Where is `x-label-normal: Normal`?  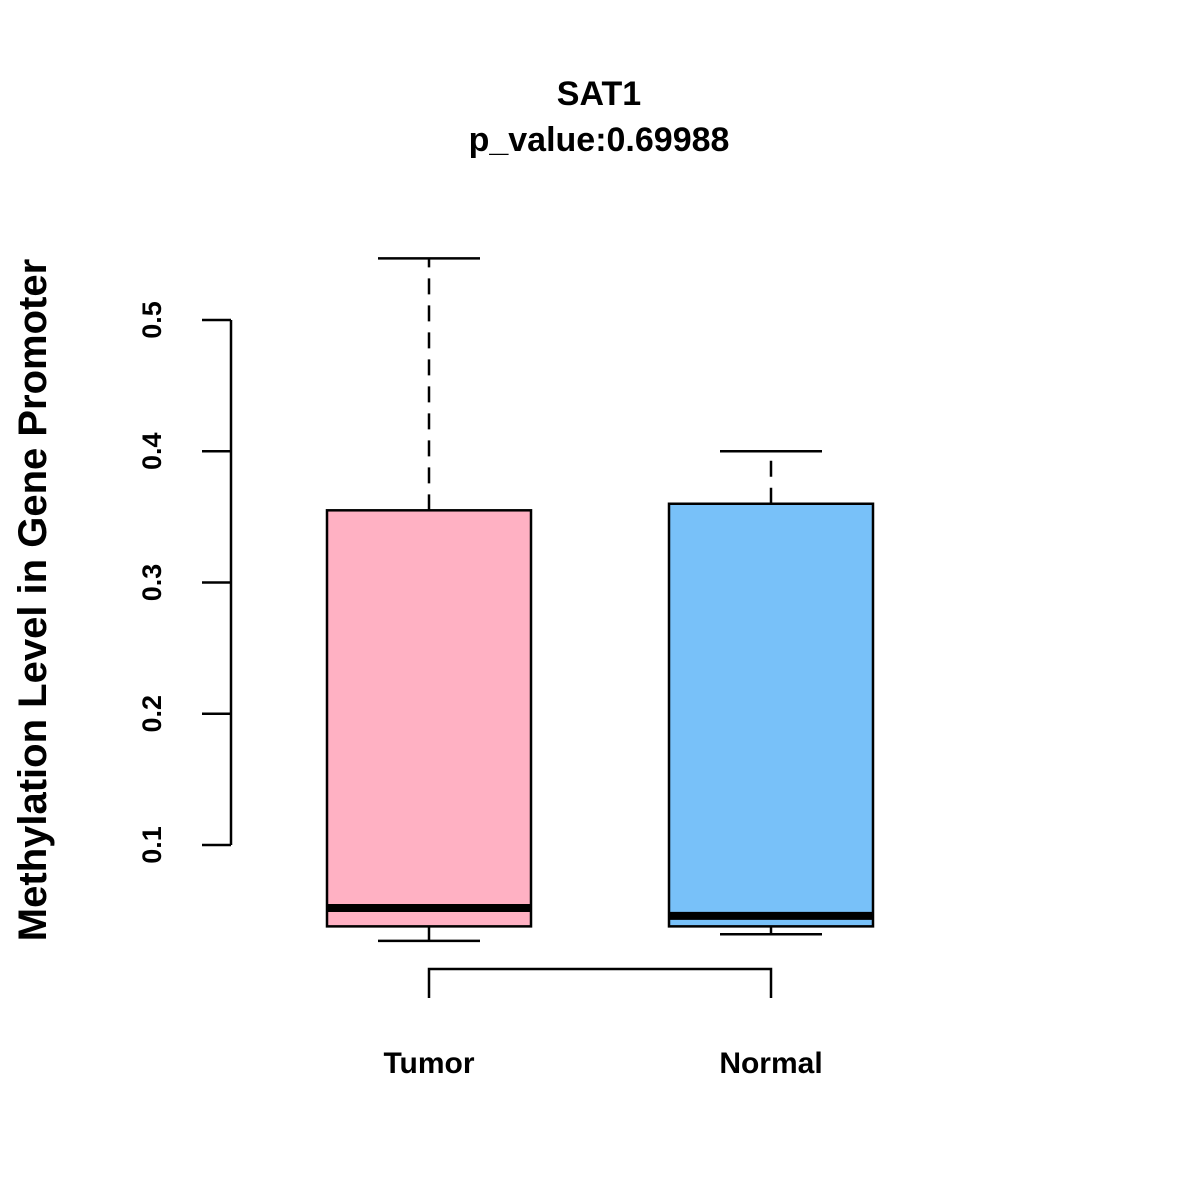
x-label-normal: Normal is located at coordinates (770, 1063).